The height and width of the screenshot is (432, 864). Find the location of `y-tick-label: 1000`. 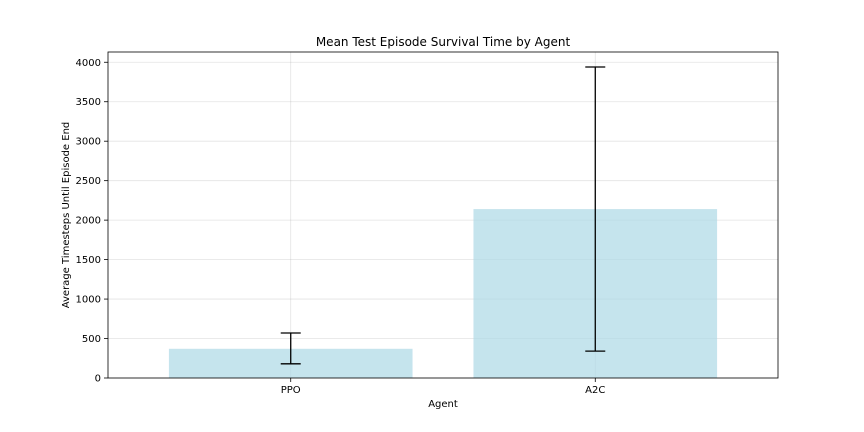

y-tick-label: 1000 is located at coordinates (88, 300).